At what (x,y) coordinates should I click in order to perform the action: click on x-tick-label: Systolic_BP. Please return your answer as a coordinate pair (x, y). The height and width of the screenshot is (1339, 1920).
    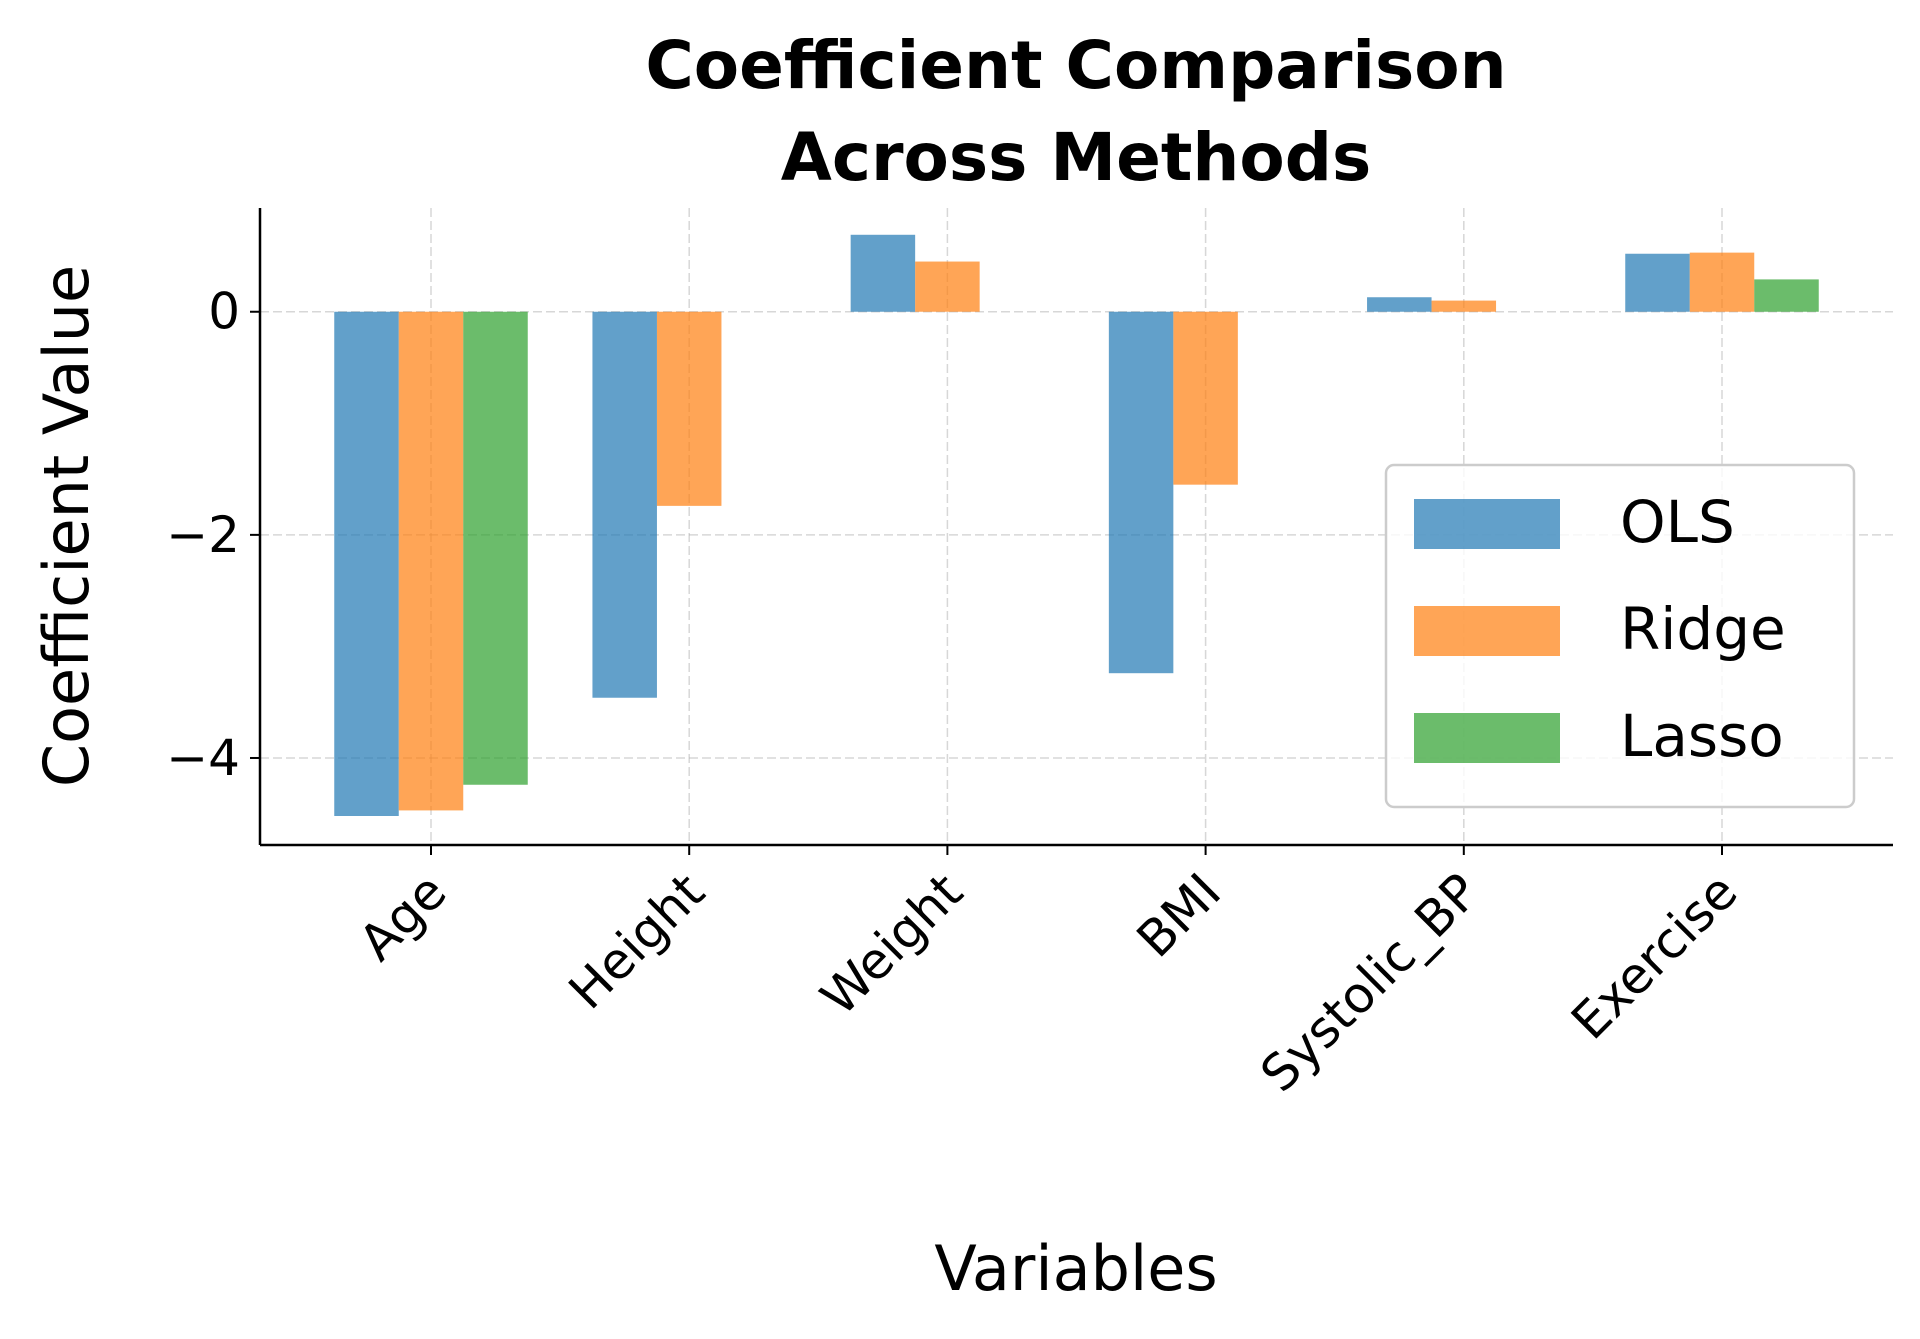
    Looking at the image, I should click on (1370, 982).